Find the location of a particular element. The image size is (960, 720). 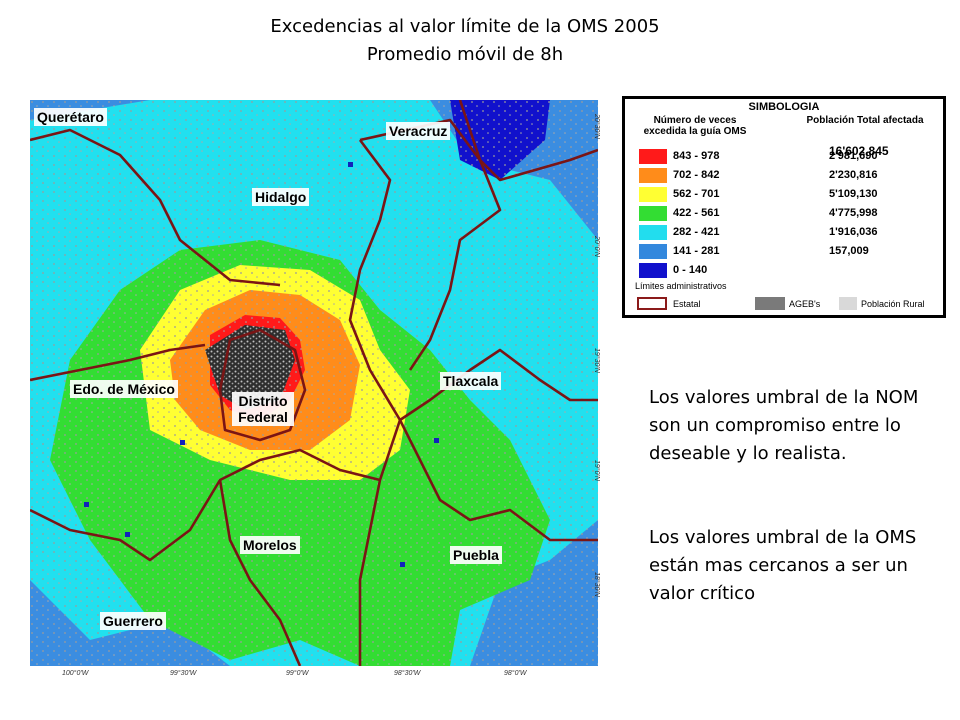

legend-range: 141 - 281 is located at coordinates (696, 251).